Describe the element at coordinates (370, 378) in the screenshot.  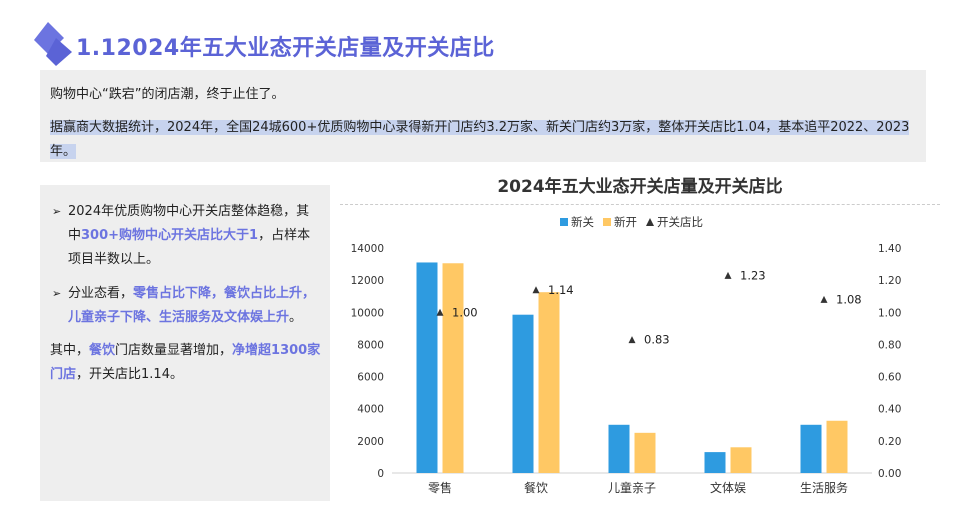
I see `y-left-tick-label: 6000` at that location.